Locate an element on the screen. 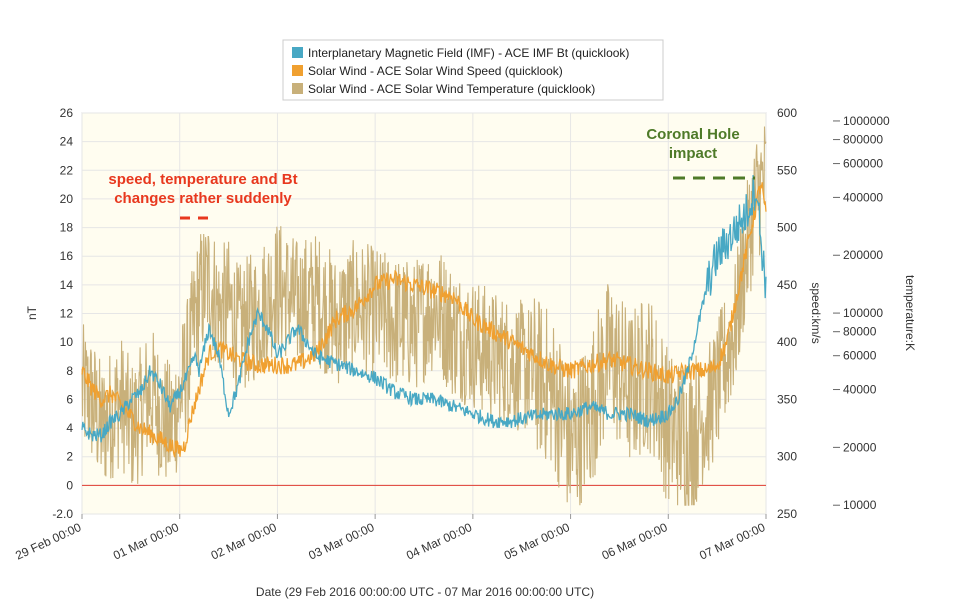 This screenshot has width=970, height=600. x-tick-label: 29 Feb 00:00 is located at coordinates (48, 541).